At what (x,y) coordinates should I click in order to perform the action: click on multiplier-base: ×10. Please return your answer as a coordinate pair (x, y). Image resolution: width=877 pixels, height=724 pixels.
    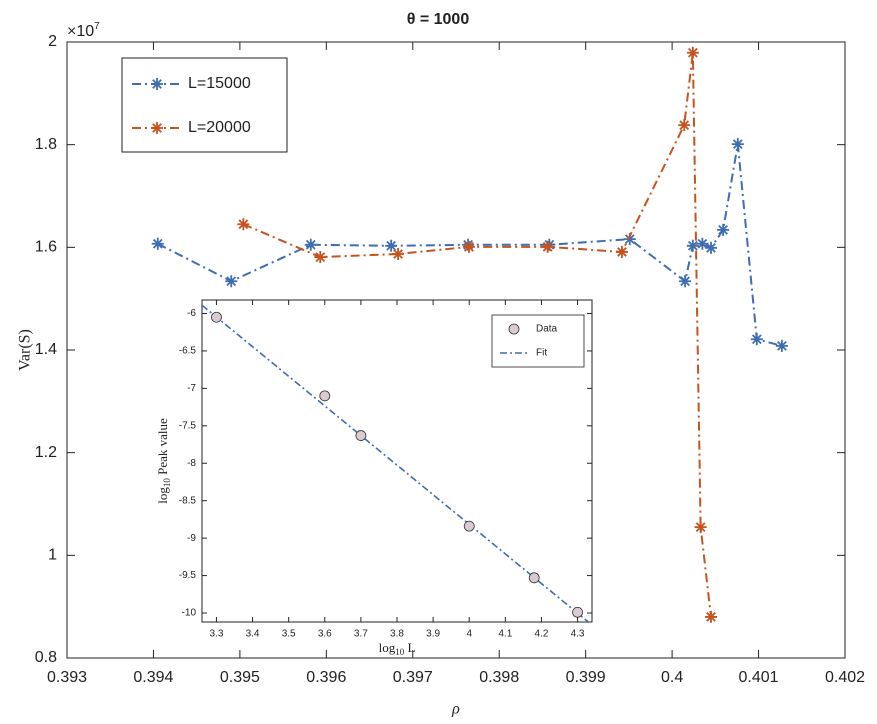
    Looking at the image, I should click on (80, 31).